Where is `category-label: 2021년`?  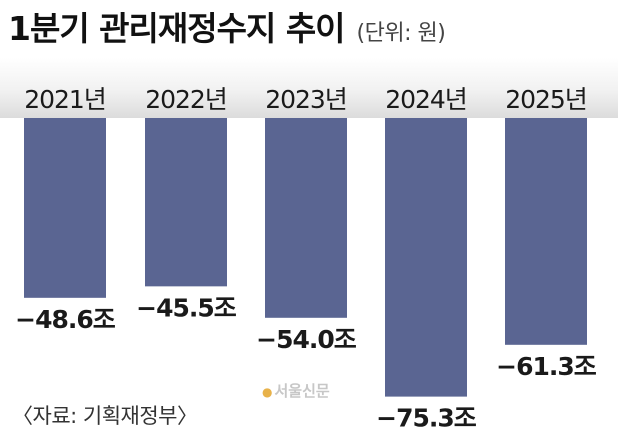
category-label: 2021년 is located at coordinates (65, 99).